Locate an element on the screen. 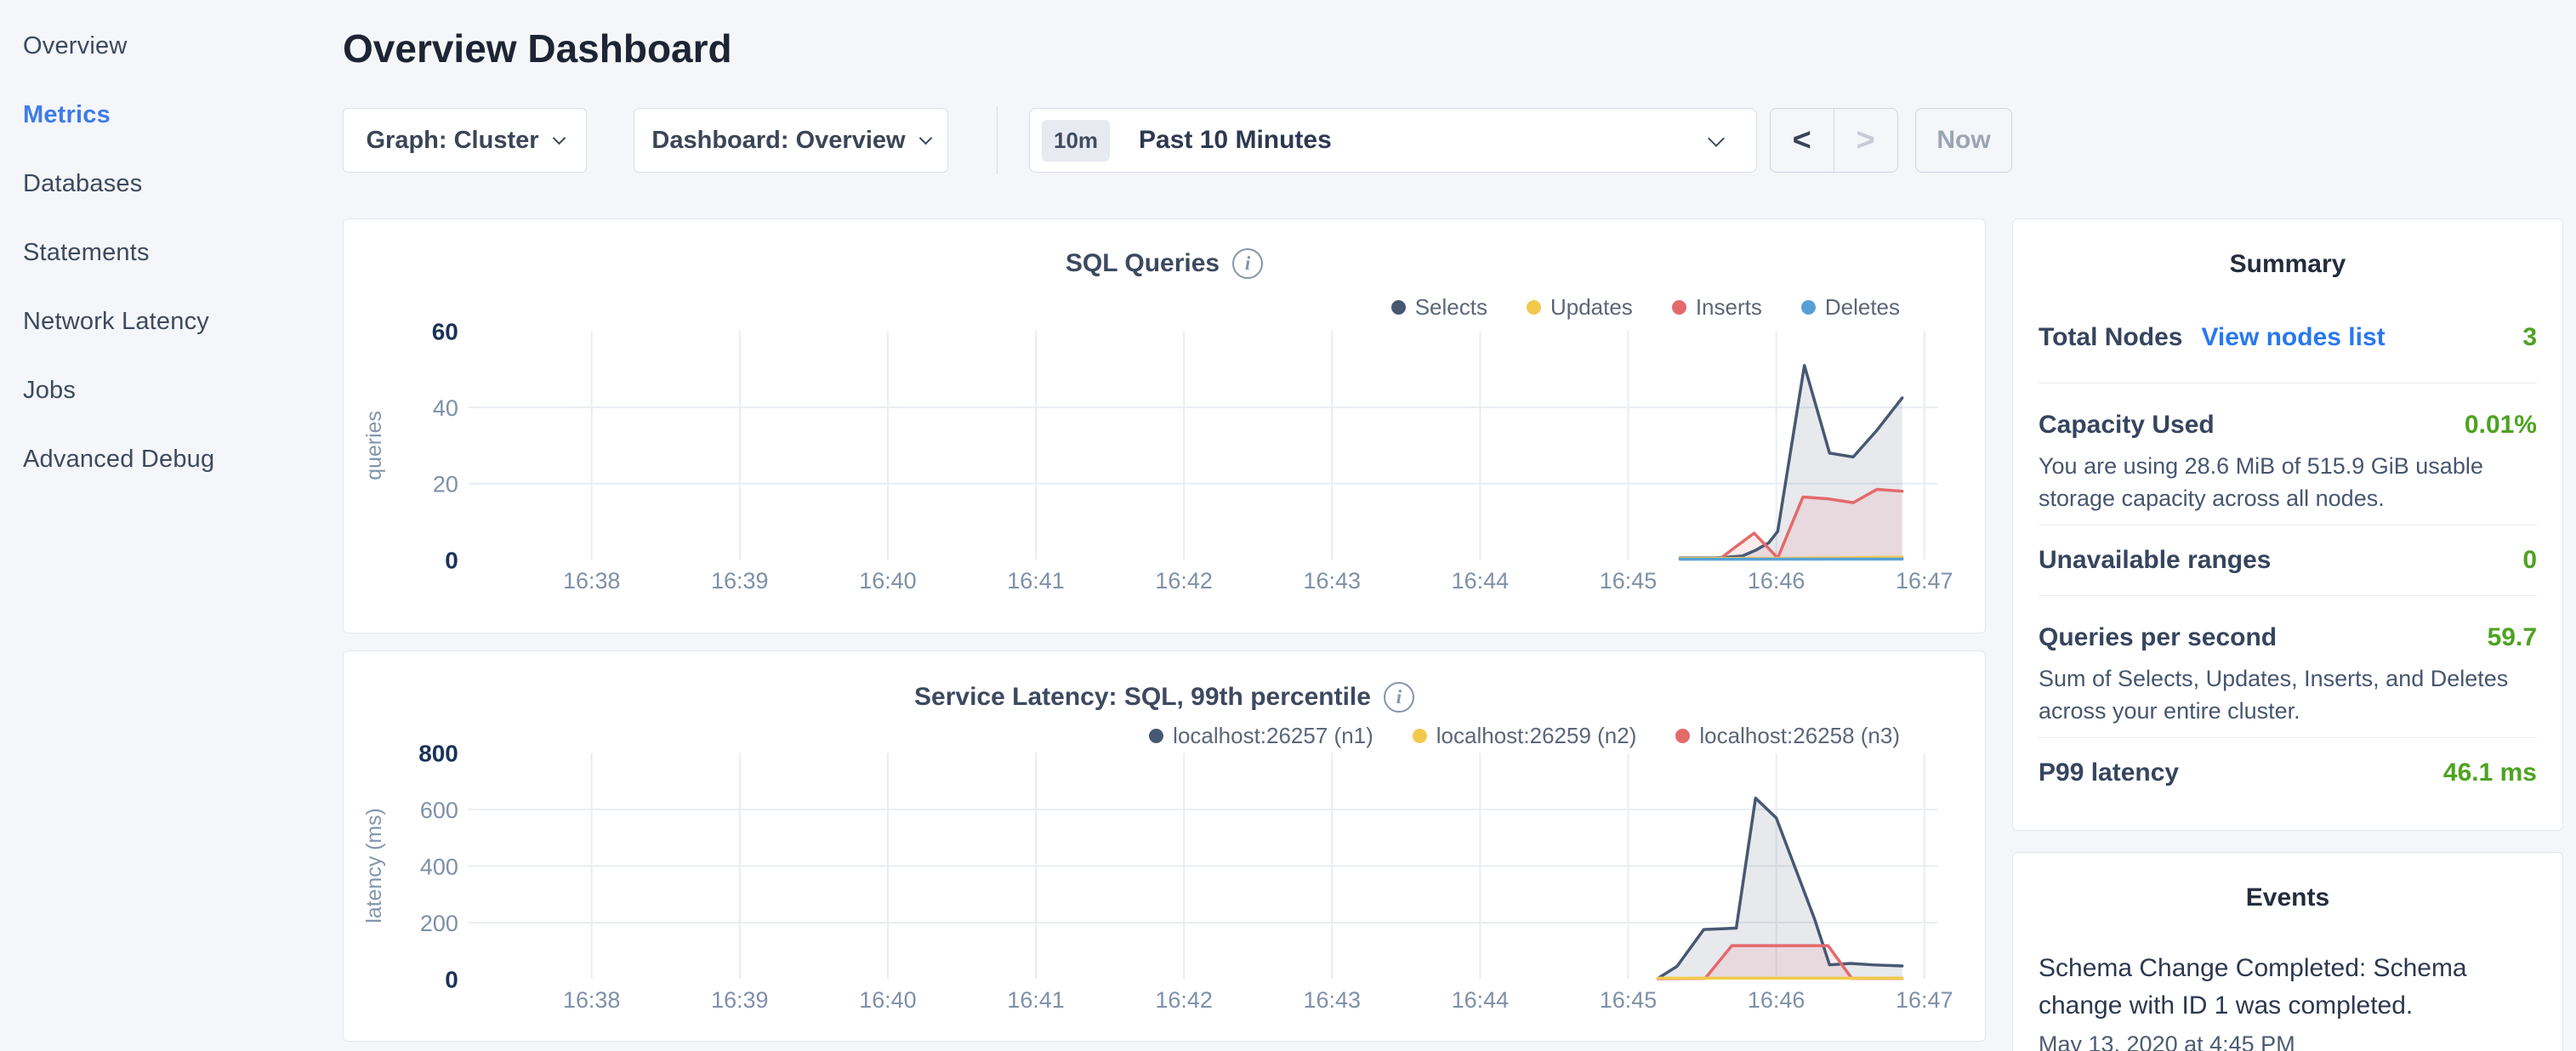 Image resolution: width=2576 pixels, height=1051 pixels. summary-row-total-nodes: Total Nodes View nodes list 3 is located at coordinates (2288, 337).